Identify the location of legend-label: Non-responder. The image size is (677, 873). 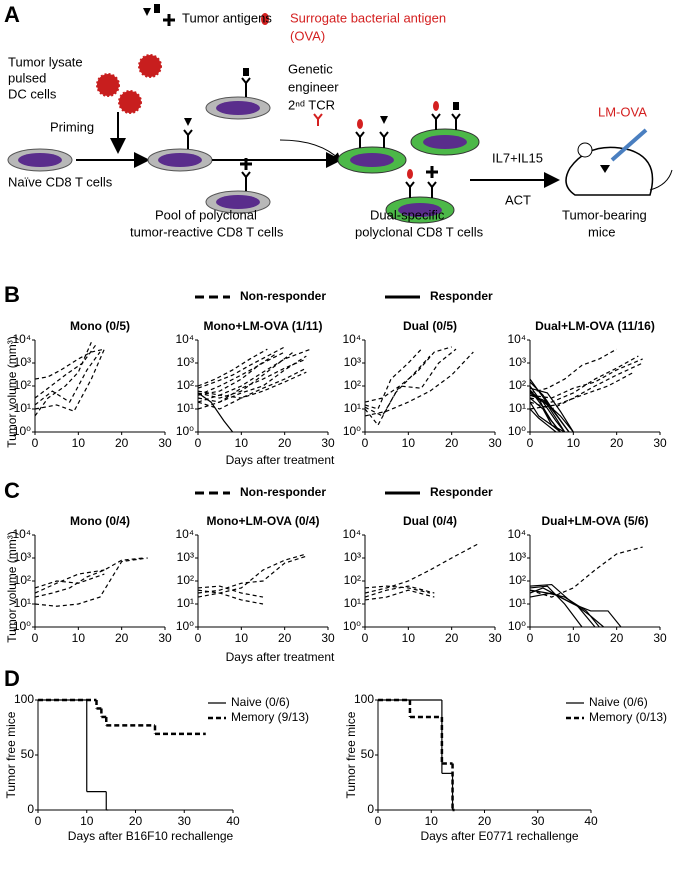
(283, 492).